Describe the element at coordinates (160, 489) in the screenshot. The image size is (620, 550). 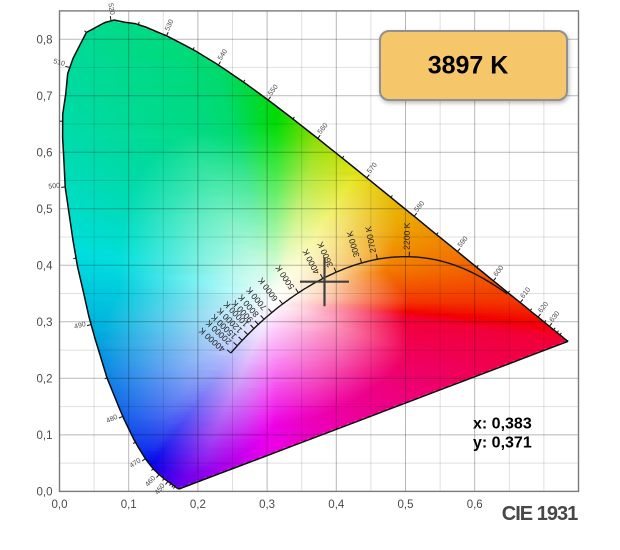
I see `svg-text: 450` at that location.